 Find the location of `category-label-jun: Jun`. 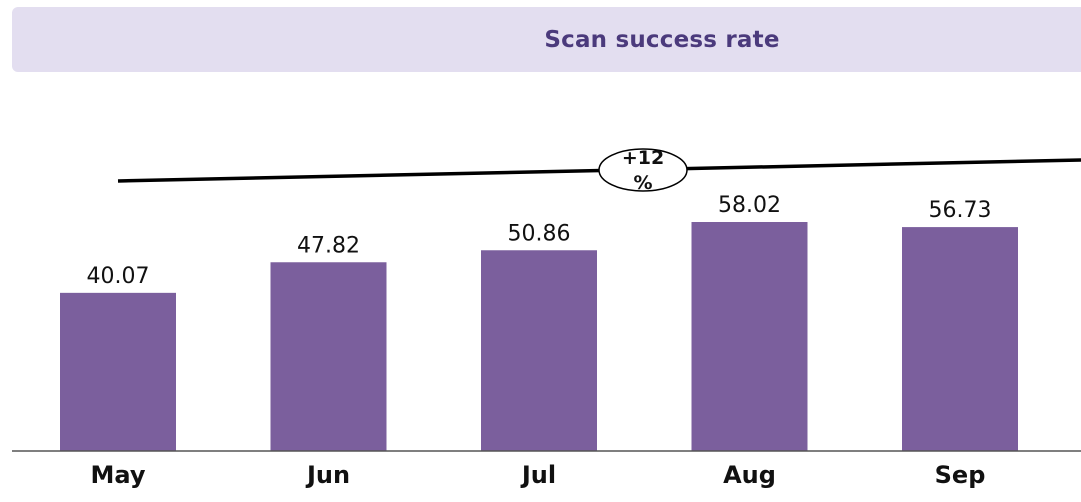

category-label-jun: Jun is located at coordinates (327, 475).